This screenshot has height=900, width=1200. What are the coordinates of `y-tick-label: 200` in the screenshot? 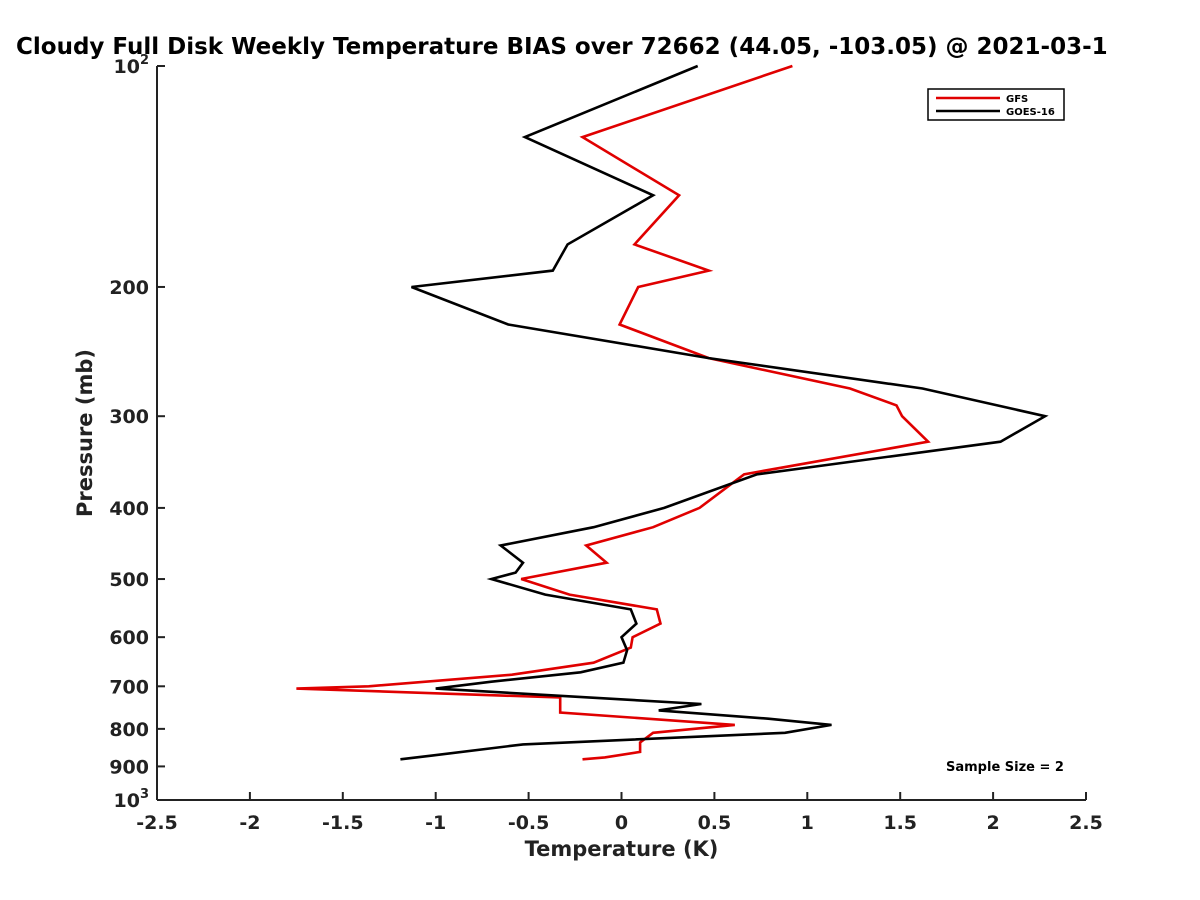 It's located at (129, 288).